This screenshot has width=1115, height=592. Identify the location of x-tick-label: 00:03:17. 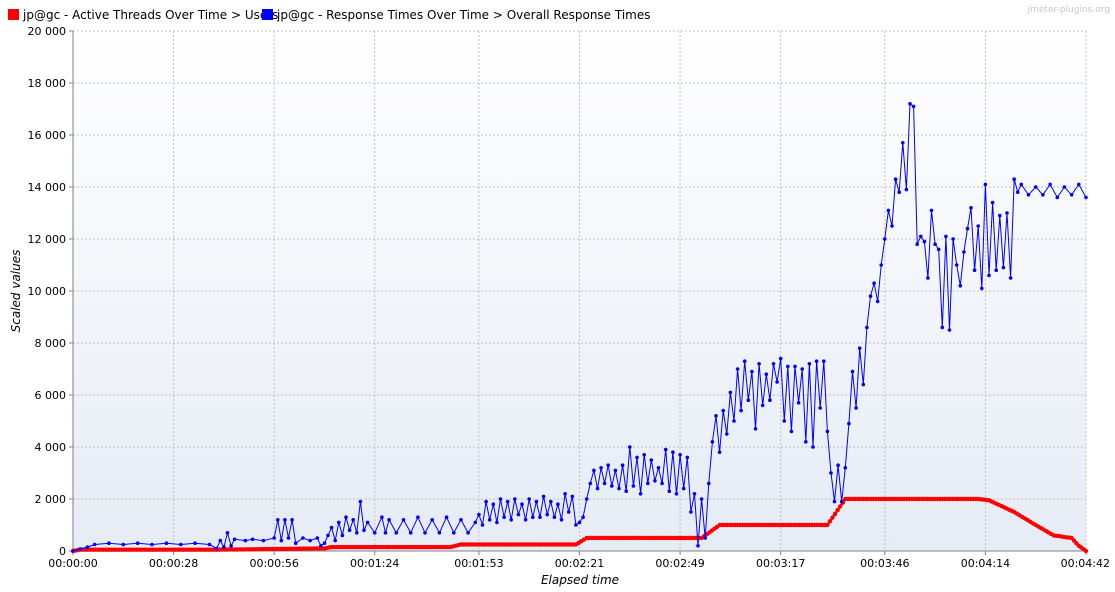
(780, 563).